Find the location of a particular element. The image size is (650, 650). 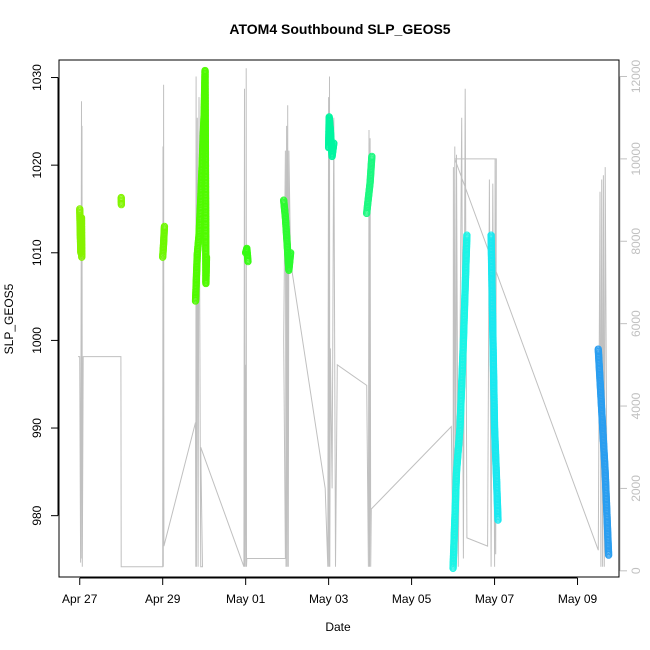

y-tick-label: 980 is located at coordinates (37, 515).